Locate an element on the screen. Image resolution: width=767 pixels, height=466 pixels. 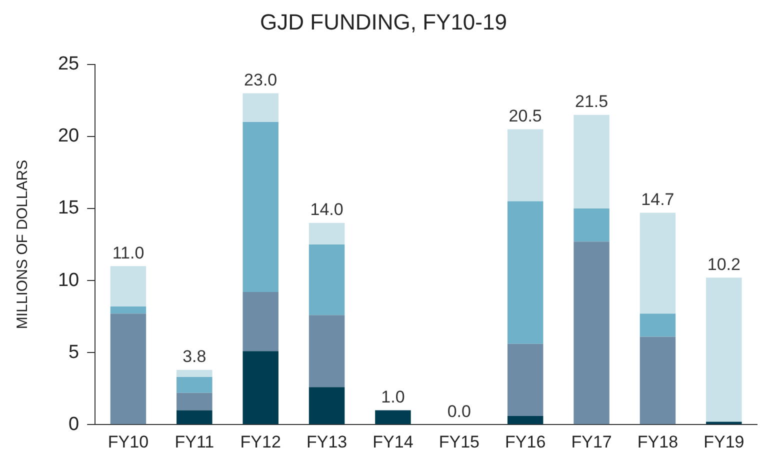
total-label: 11.0 is located at coordinates (128, 252).